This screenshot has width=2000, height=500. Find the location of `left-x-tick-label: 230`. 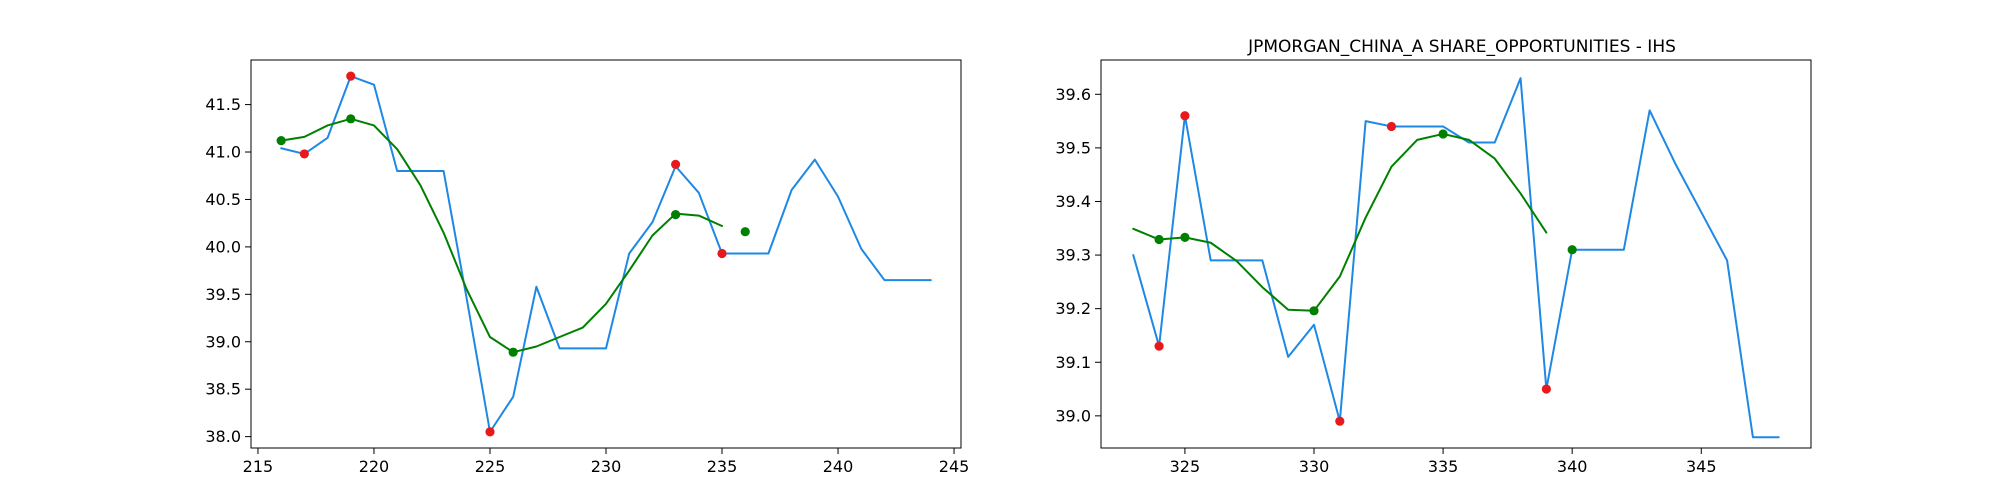

left-x-tick-label: 230 is located at coordinates (606, 466).